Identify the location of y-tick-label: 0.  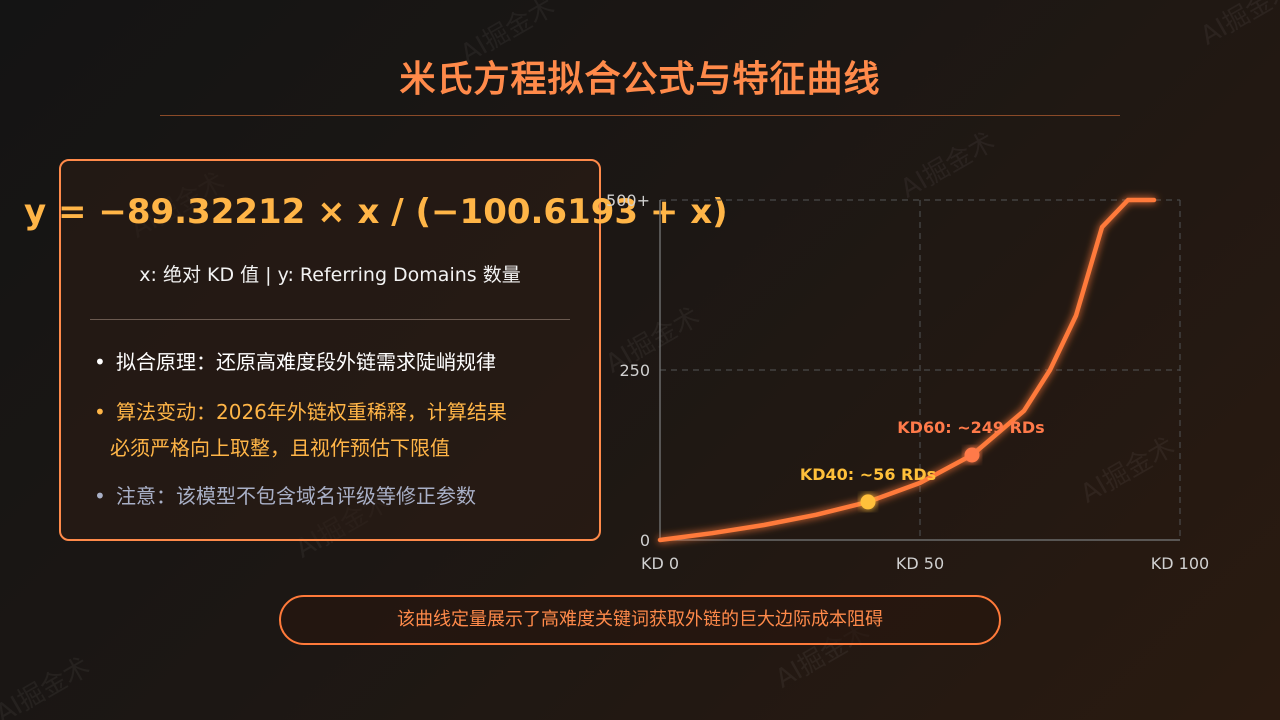
(645, 540).